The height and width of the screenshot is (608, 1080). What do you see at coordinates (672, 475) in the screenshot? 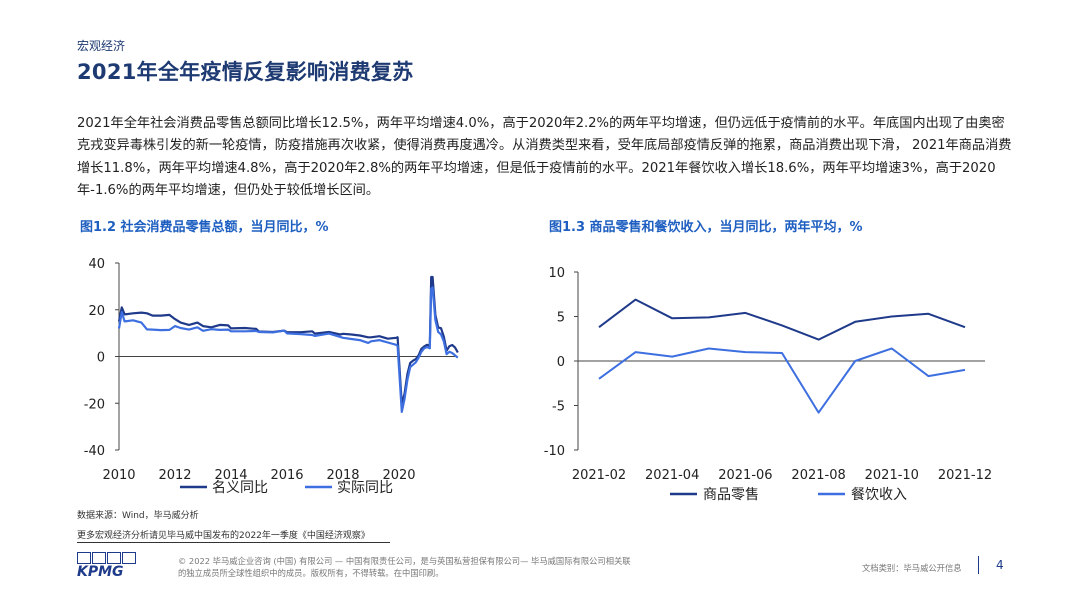
I see `chart2-x-tick-label: 2021-04` at bounding box center [672, 475].